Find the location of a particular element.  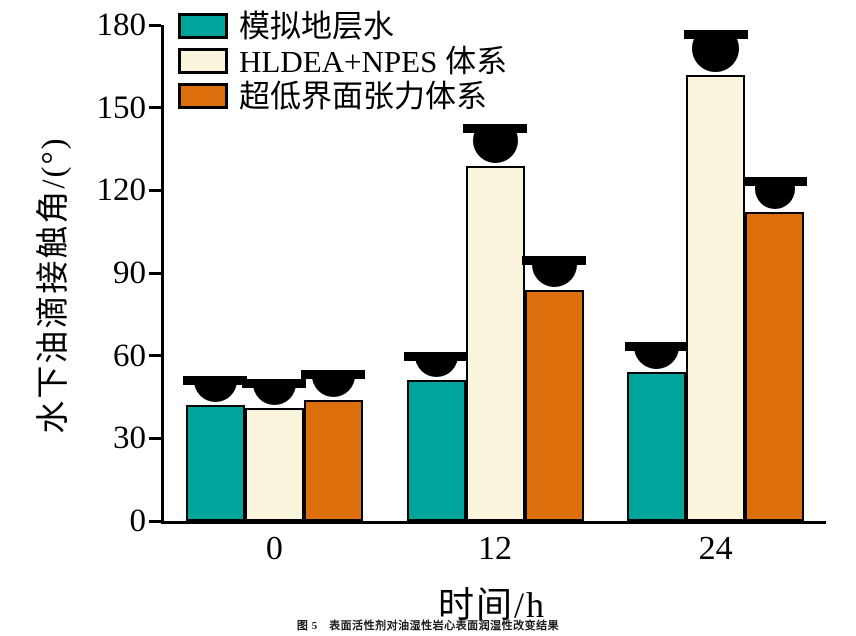

bar-HLDEA+NPES 体系-24 is located at coordinates (716, 297).